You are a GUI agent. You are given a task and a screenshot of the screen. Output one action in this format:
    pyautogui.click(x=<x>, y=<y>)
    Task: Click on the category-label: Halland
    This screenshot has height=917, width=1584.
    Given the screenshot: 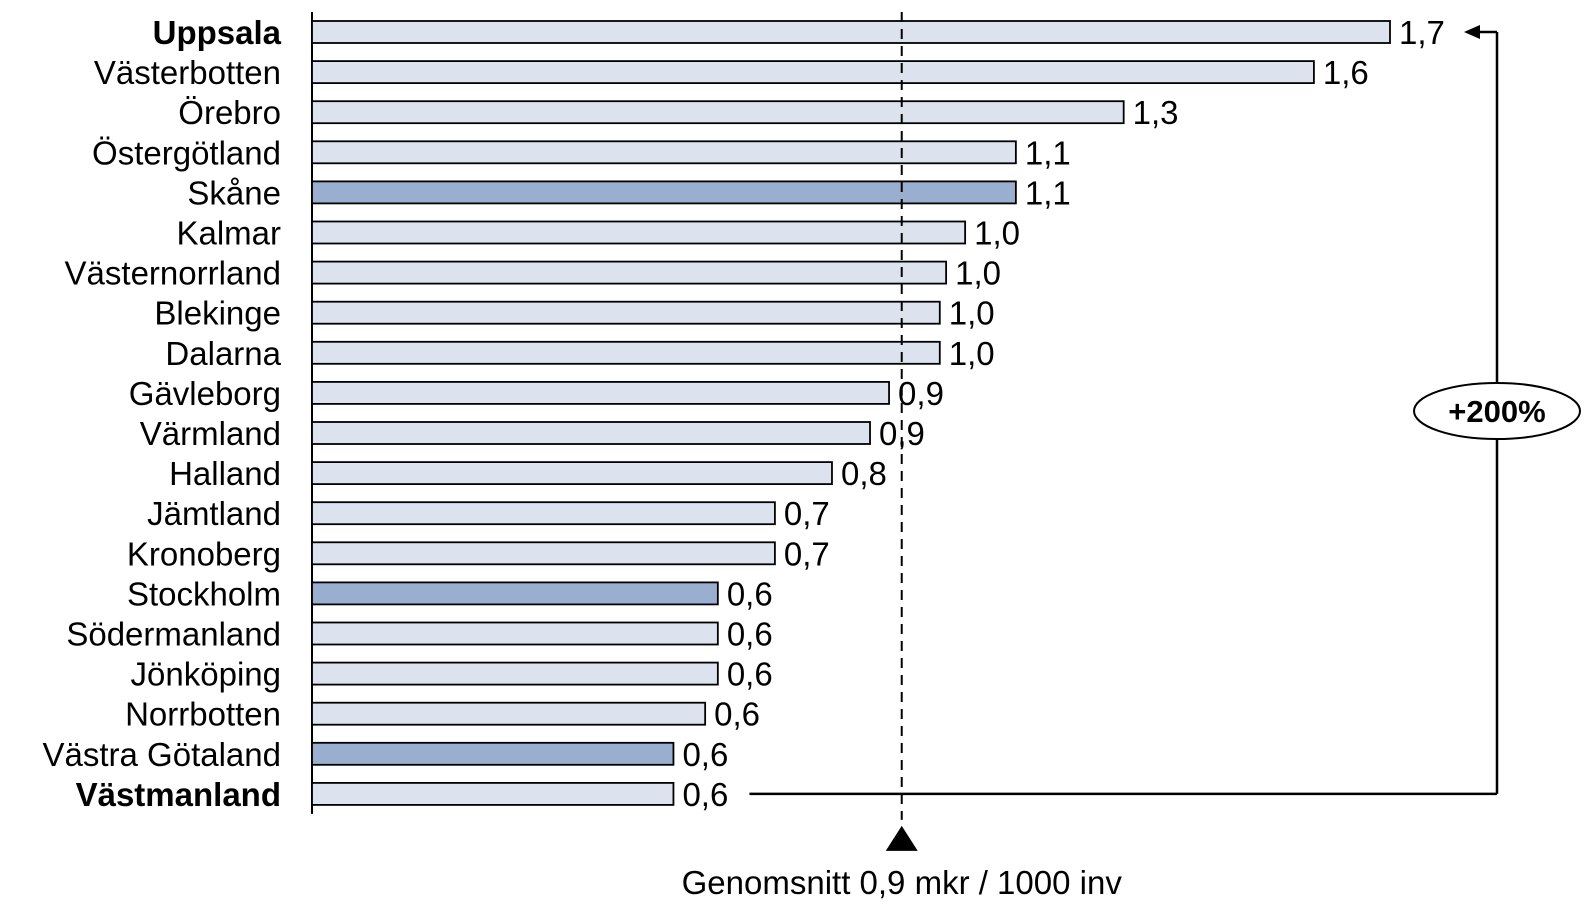 What is the action you would take?
    pyautogui.click(x=225, y=473)
    